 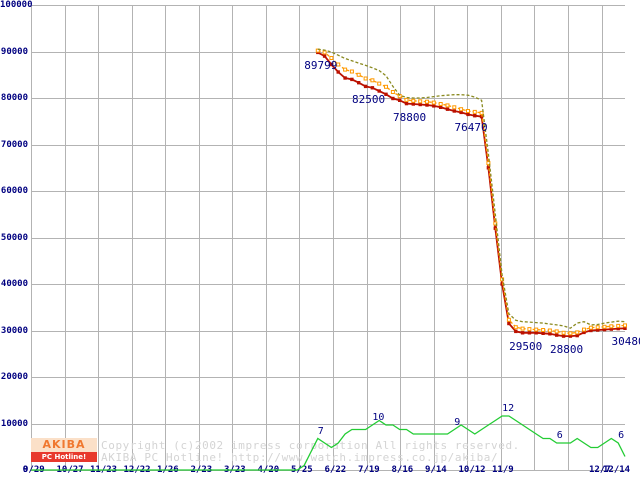 I want to click on akiba-logo-bottom: PC Hotline!, so click(x=64, y=457).